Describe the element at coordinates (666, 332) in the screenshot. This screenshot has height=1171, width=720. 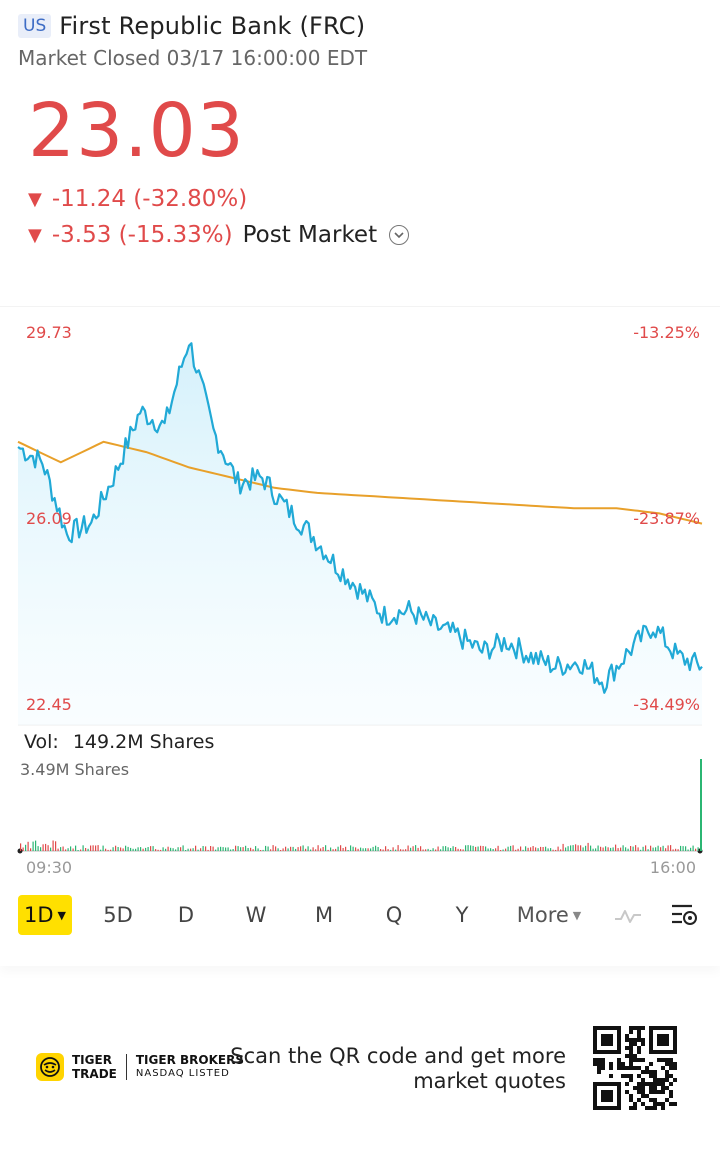
I see `y-axis-pct-high-label: -13.25%` at that location.